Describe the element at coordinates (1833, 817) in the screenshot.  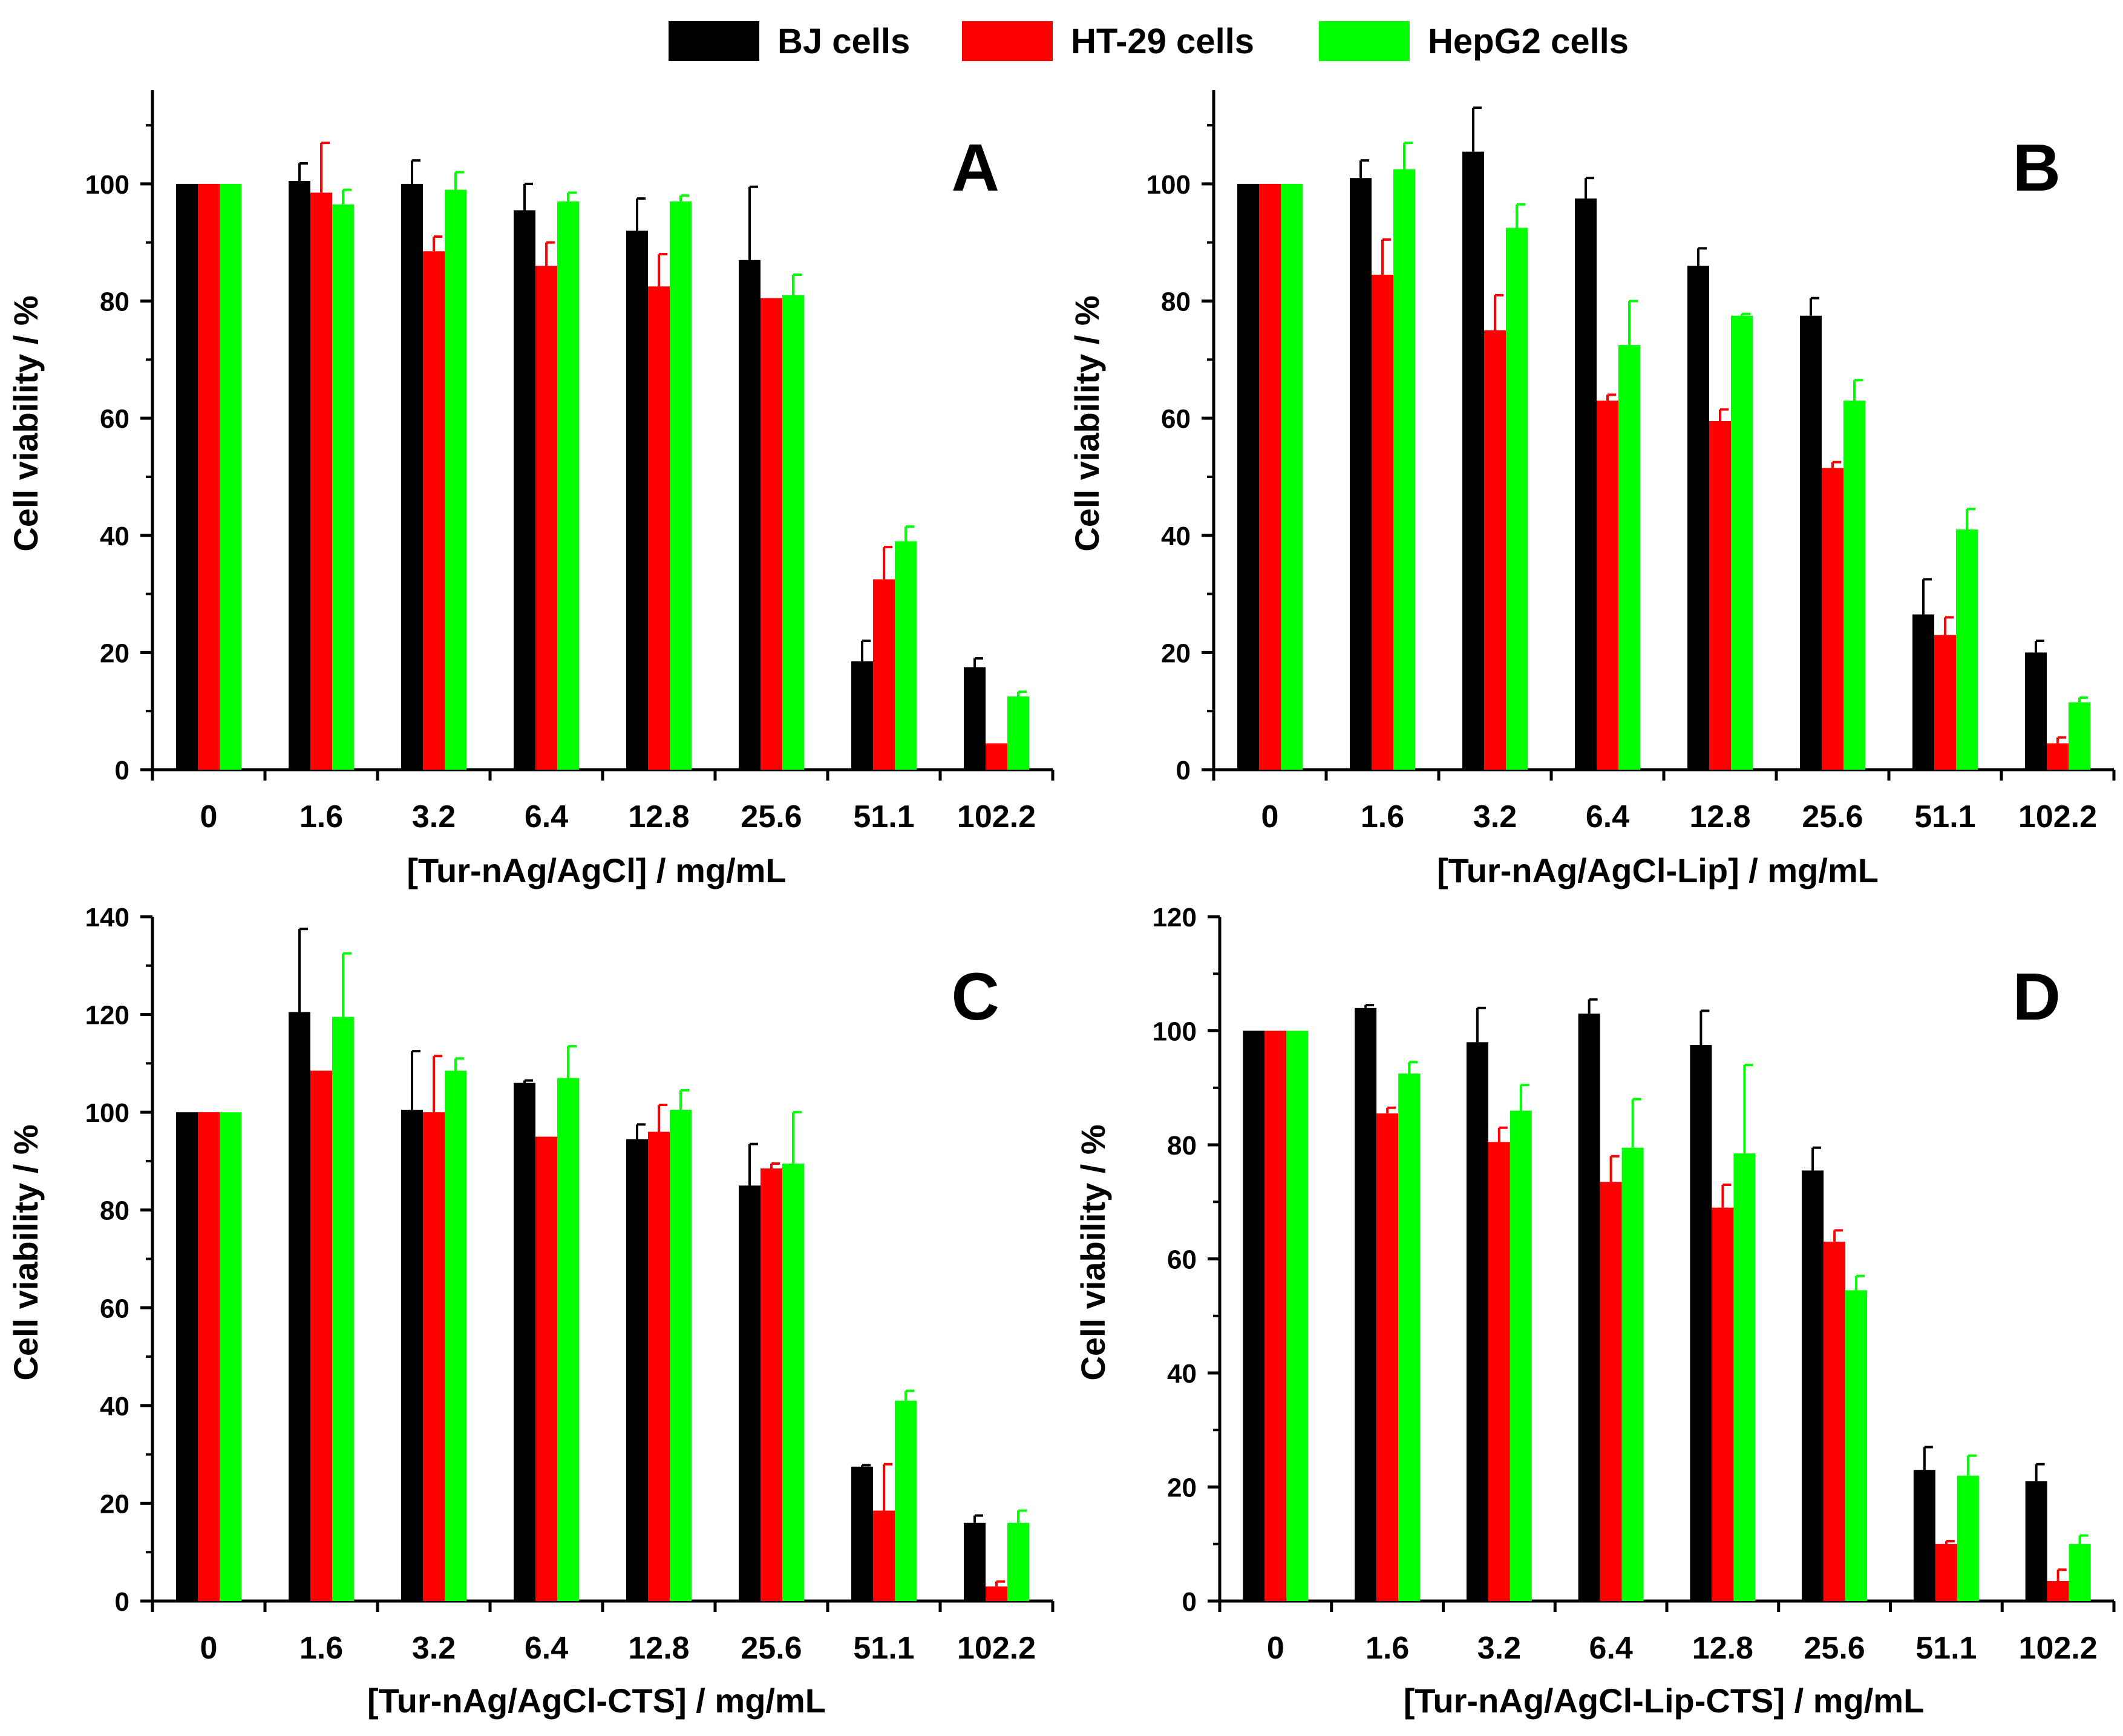
I see `x-tick-label-b: 25.6` at that location.